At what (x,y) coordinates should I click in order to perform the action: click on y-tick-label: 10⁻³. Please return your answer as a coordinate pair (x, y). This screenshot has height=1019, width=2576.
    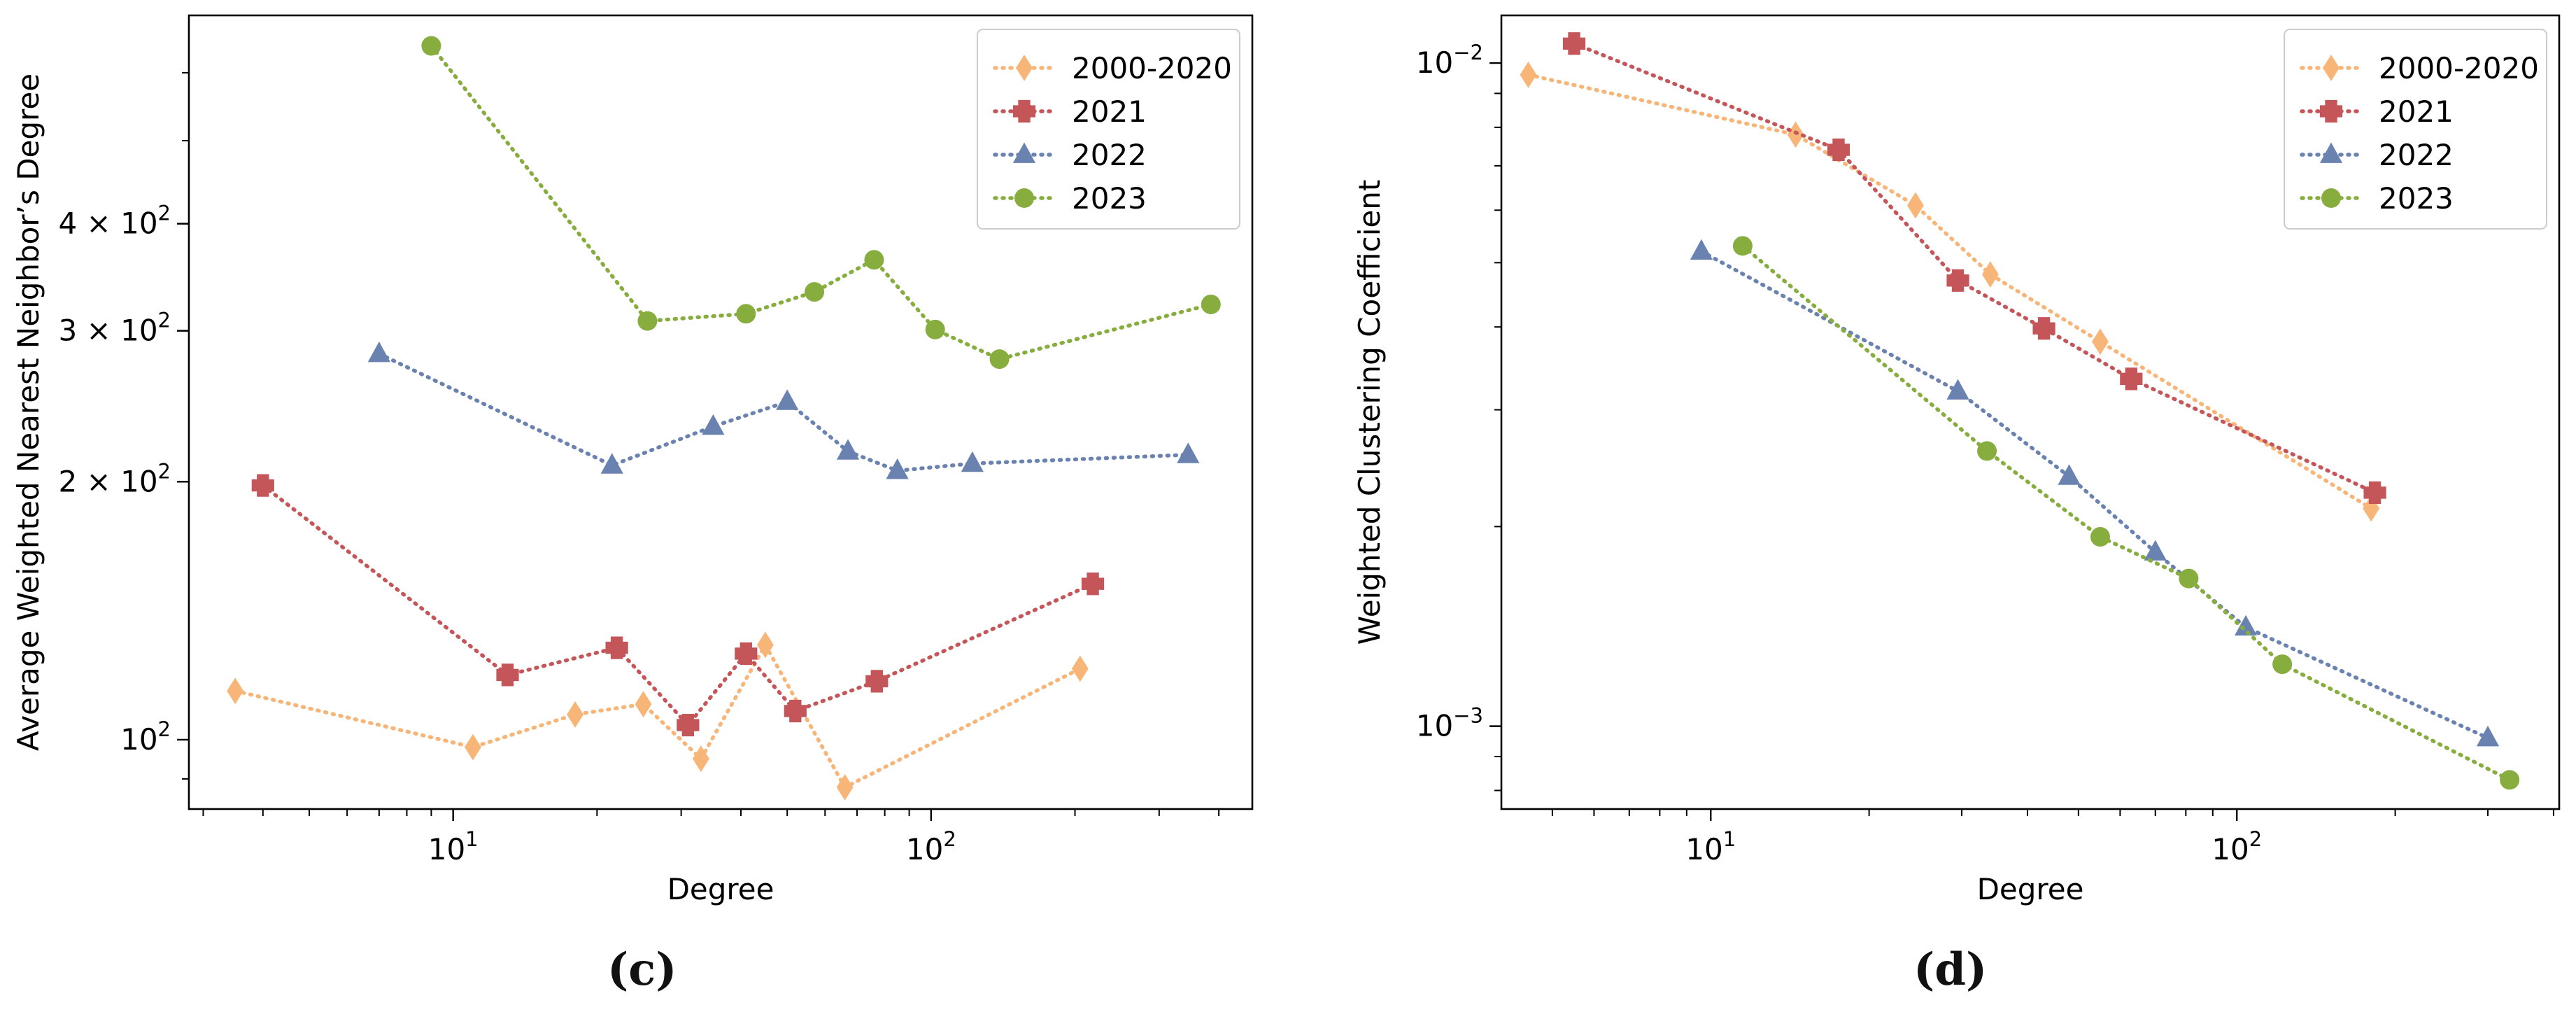
    Looking at the image, I should click on (1449, 723).